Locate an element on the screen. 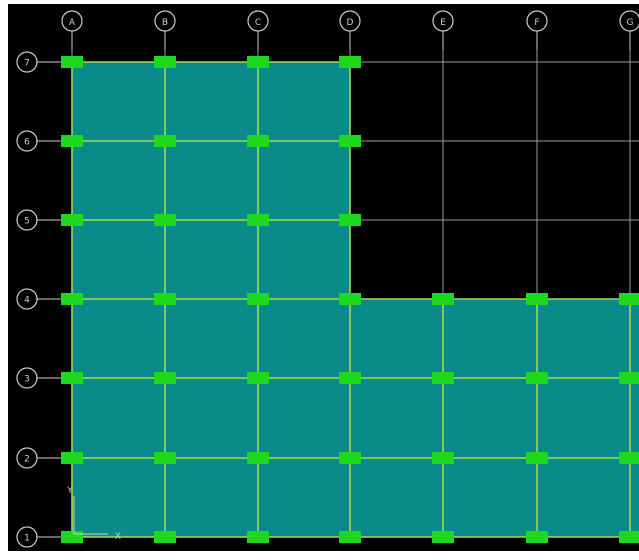  x-axis-label: X is located at coordinates (118, 537).